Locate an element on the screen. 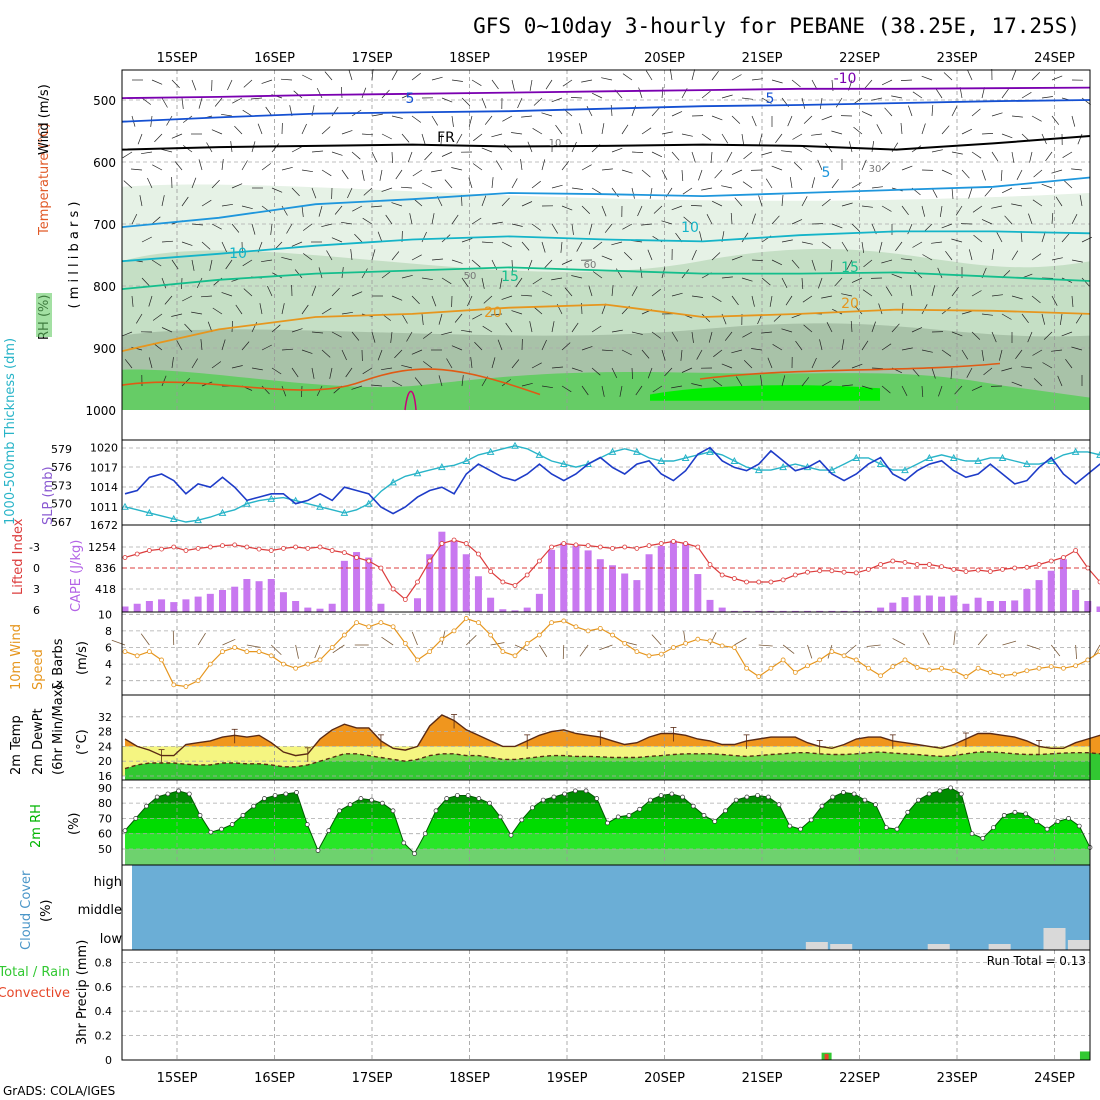 Image resolution: width=1100 pixels, height=1100 pixels. date-label-top: 17SEP is located at coordinates (372, 58).